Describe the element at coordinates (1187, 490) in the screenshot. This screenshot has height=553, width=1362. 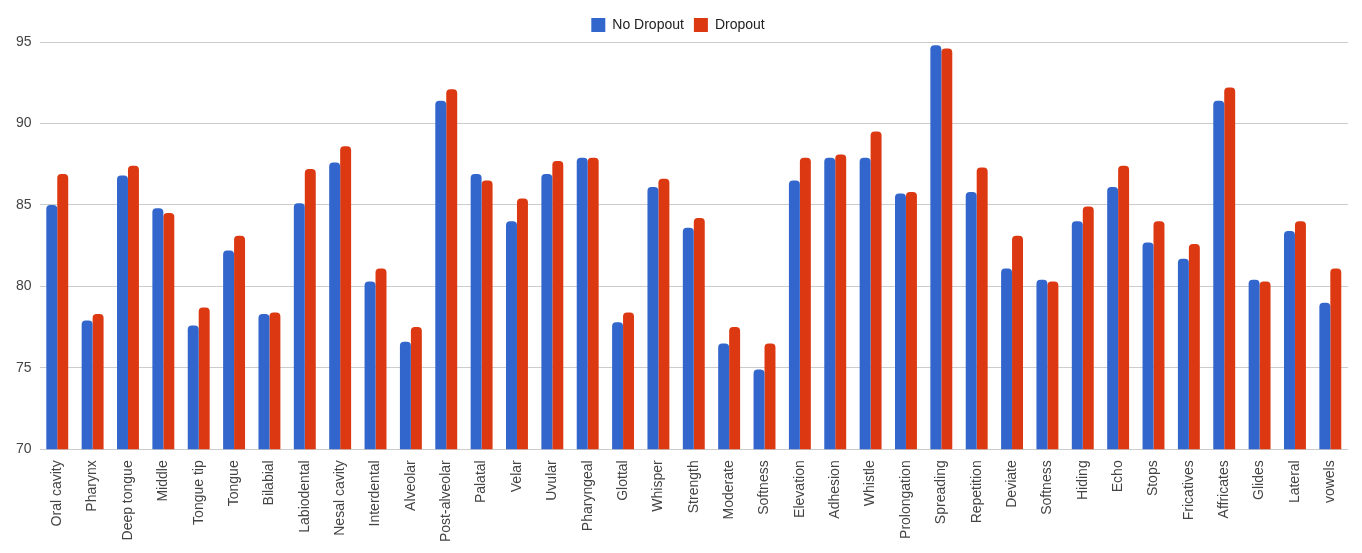
I see `x-tick-label: Fricatives` at that location.